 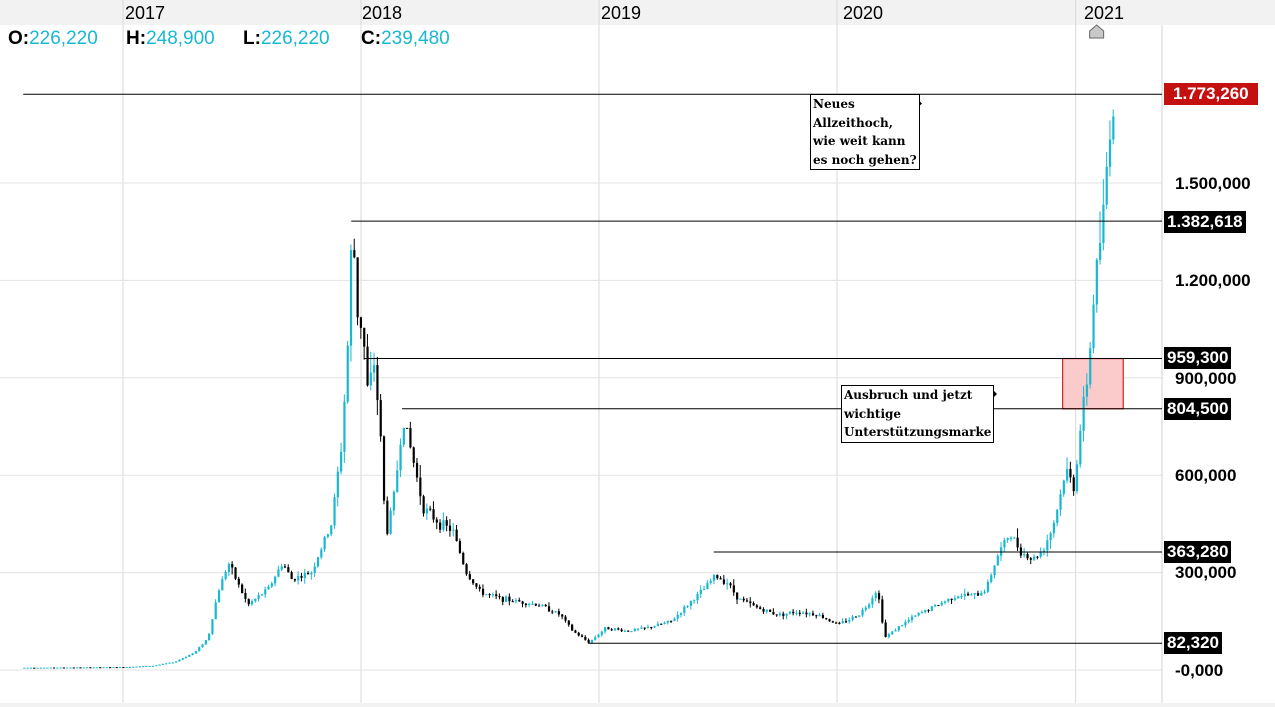 I want to click on x-tick-label: 2021, so click(x=1104, y=13).